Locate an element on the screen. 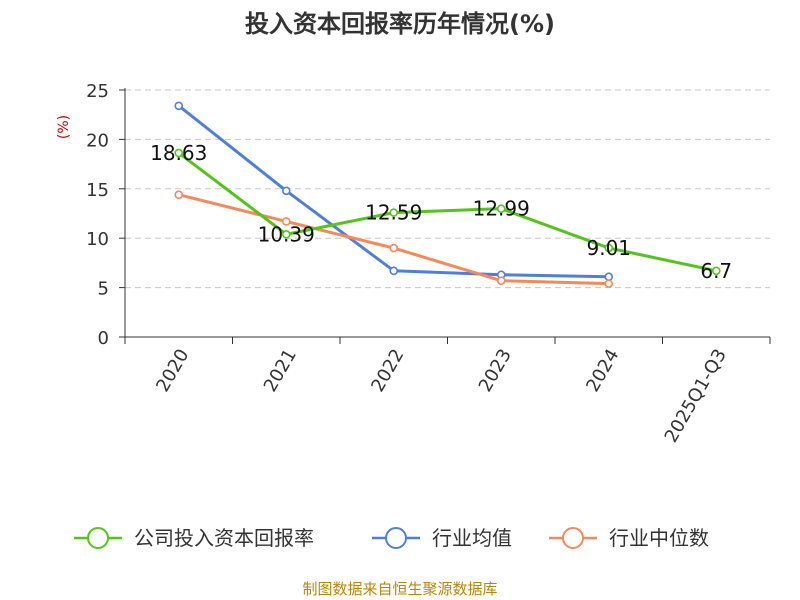  x-tick-label: 2020 is located at coordinates (172, 371).